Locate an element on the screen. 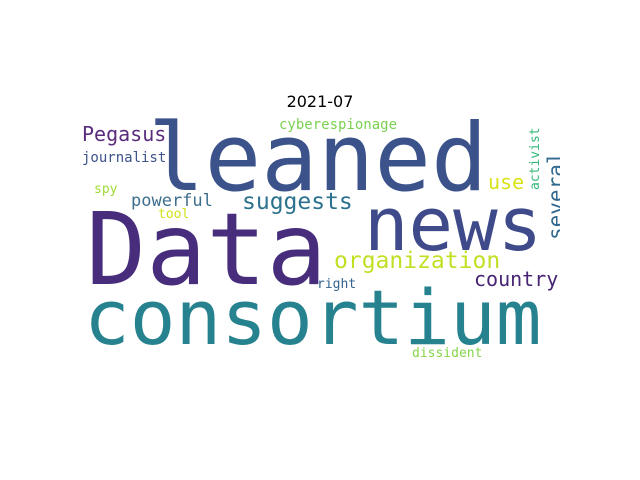 This screenshot has height=480, width=640. word-cyberespionage: cyberespionage is located at coordinates (338, 125).